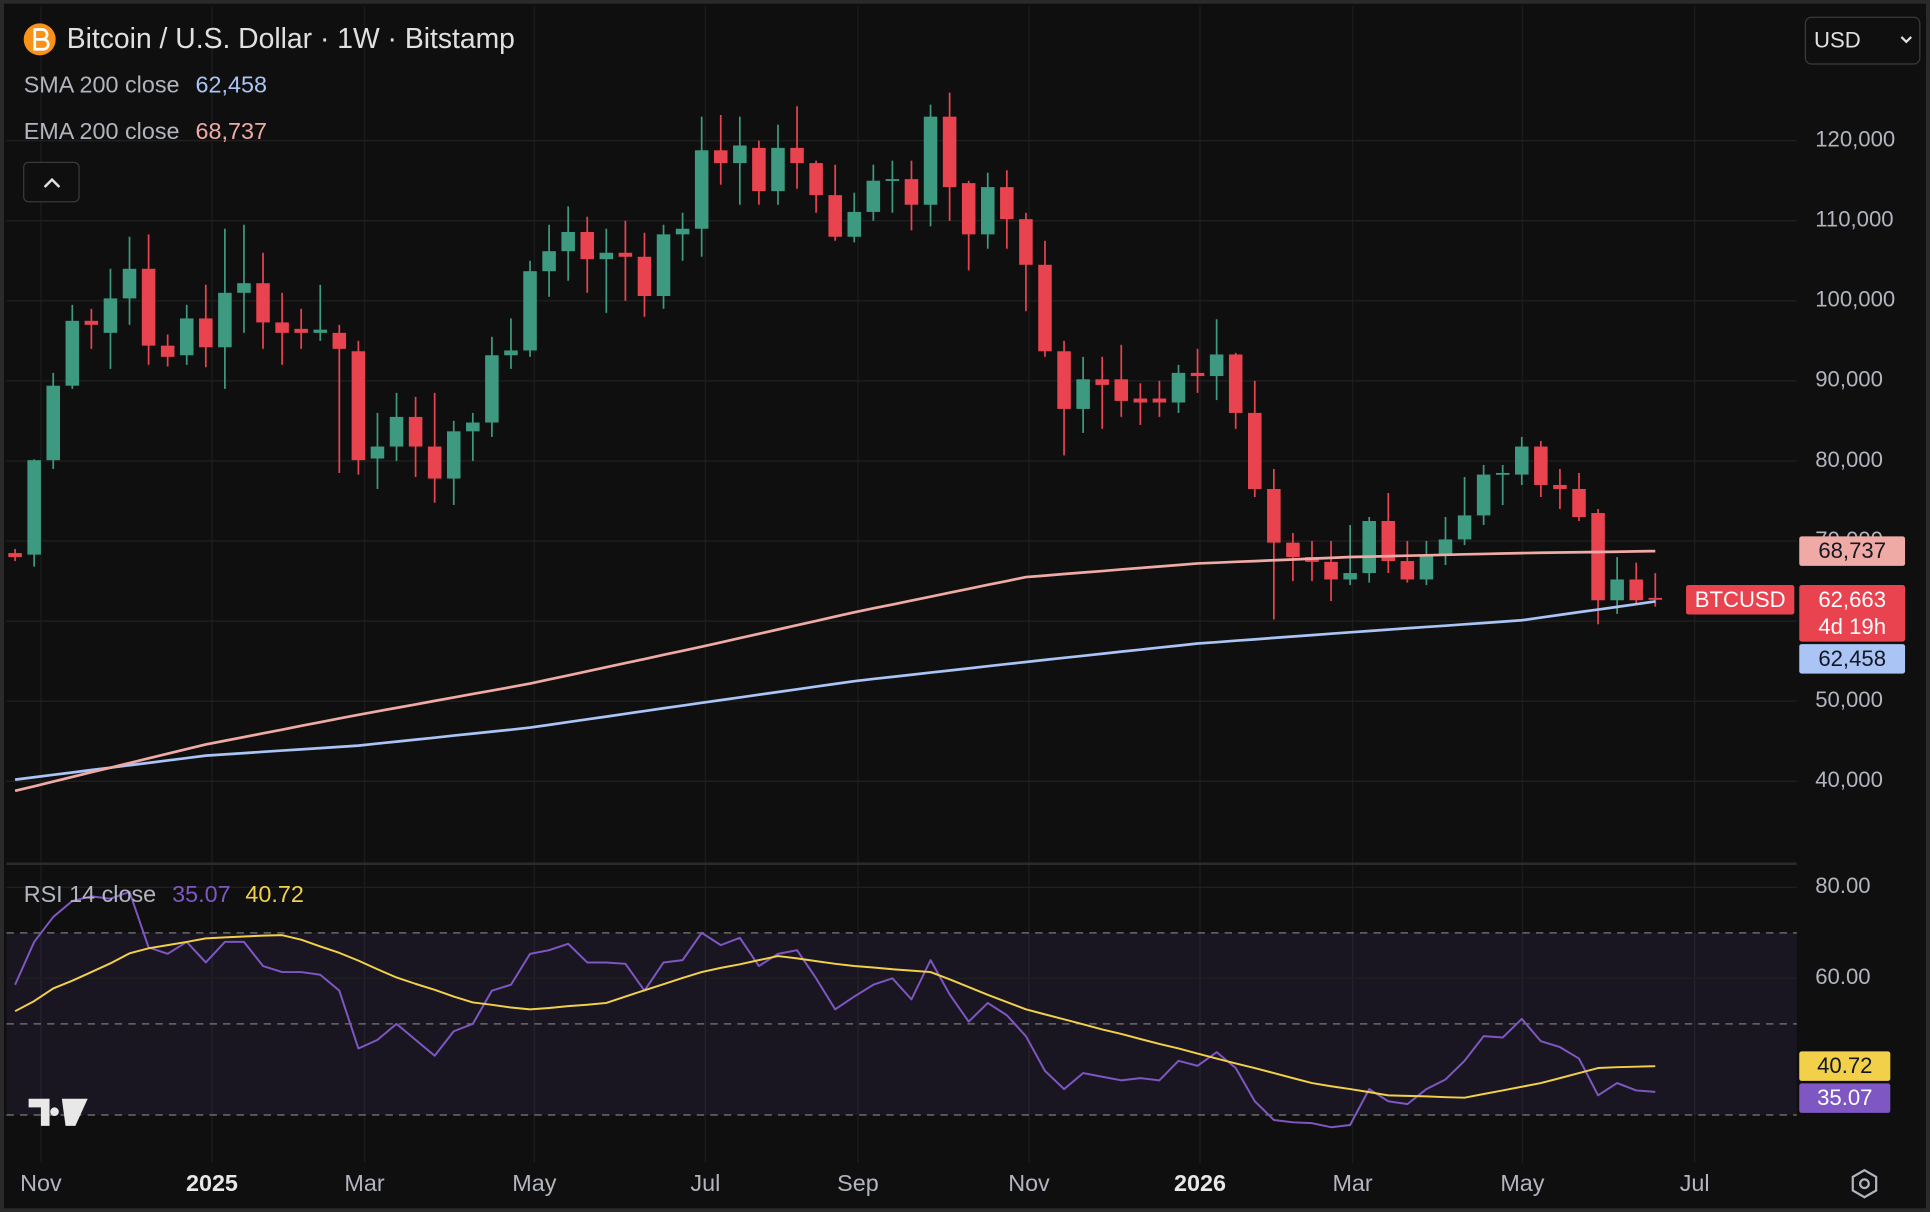 This screenshot has width=1930, height=1212. I want to click on currency-dropdown, so click(1862, 40).